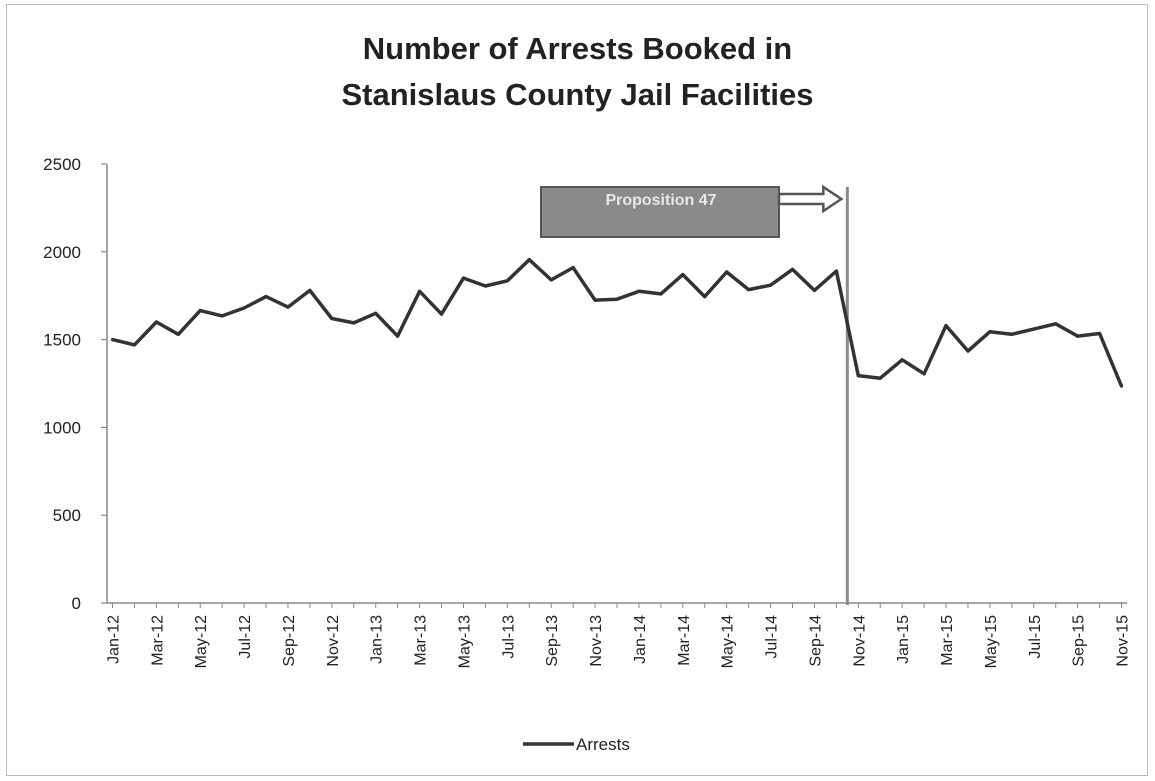 The height and width of the screenshot is (781, 1155). Describe the element at coordinates (552, 641) in the screenshot. I see `x-tick-label: Sep-13` at that location.